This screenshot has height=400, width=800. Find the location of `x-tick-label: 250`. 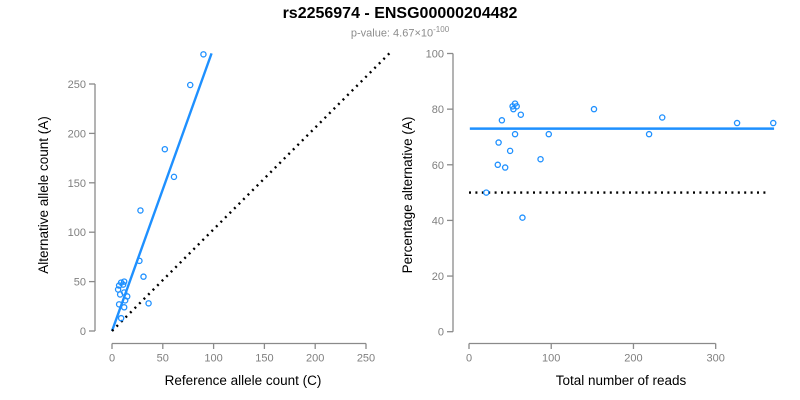

x-tick-label: 250 is located at coordinates (366, 359).